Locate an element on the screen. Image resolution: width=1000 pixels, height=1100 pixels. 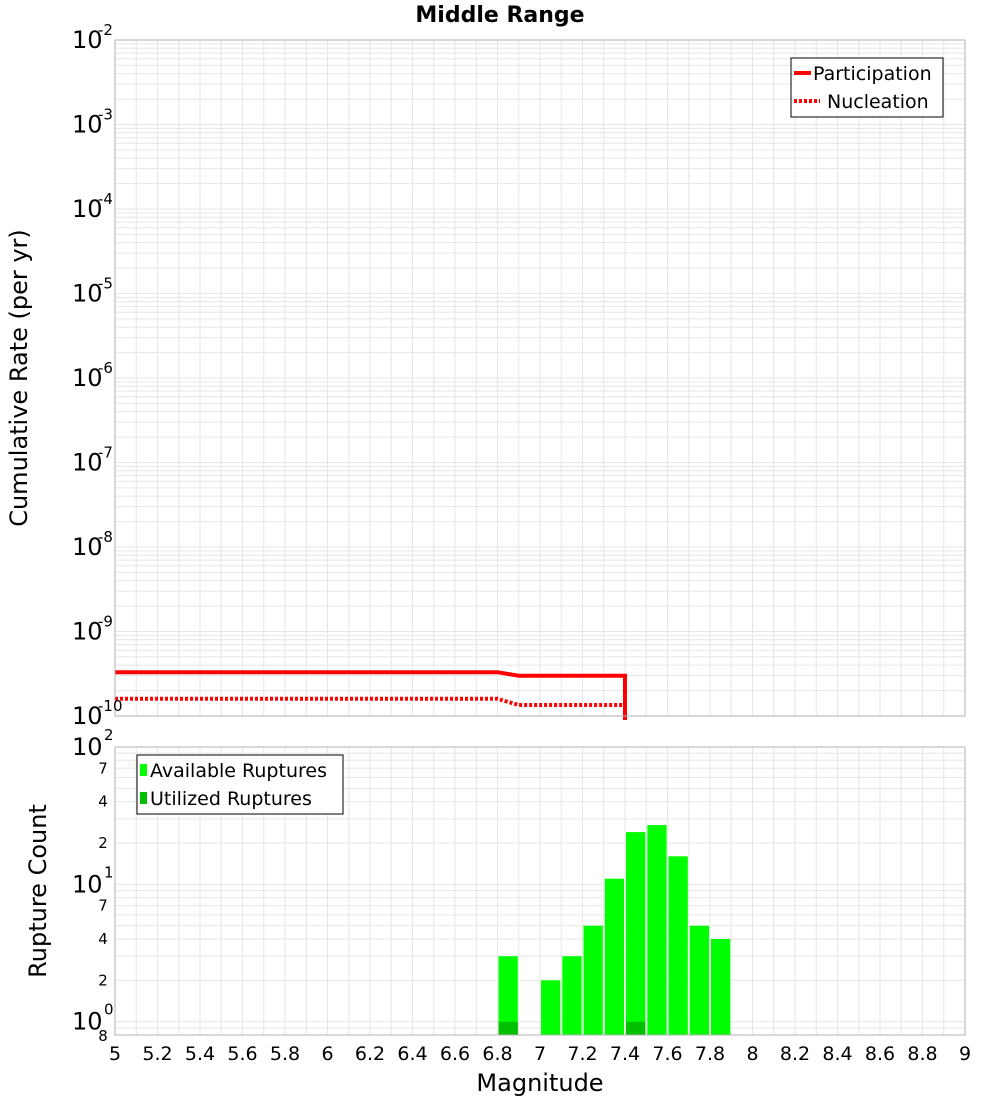
rate-y-axis-title: Cumulative Rate (per yr) is located at coordinates (19, 378).